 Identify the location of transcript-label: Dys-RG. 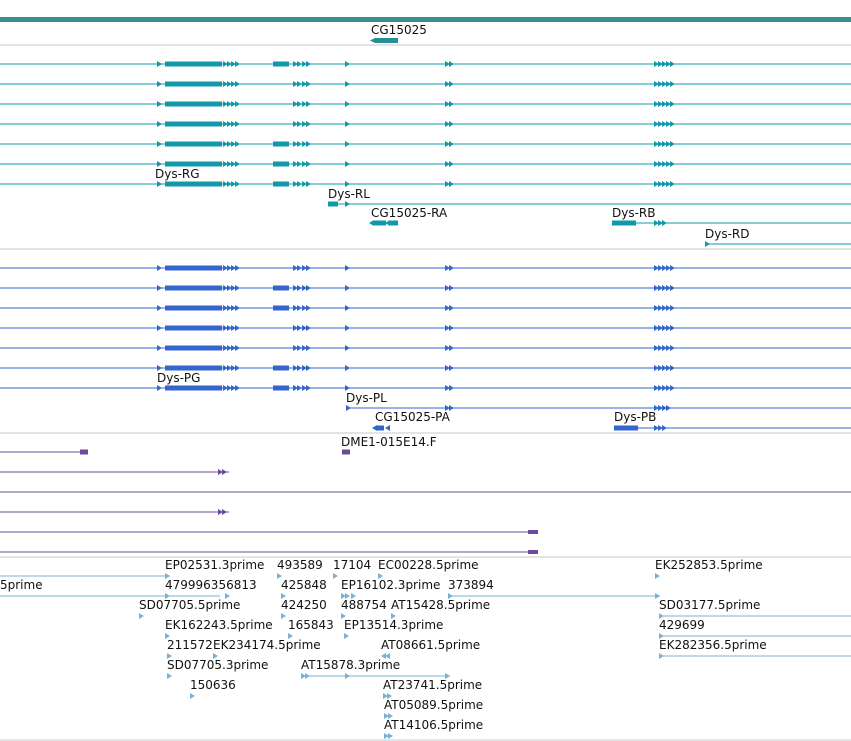
(177, 174).